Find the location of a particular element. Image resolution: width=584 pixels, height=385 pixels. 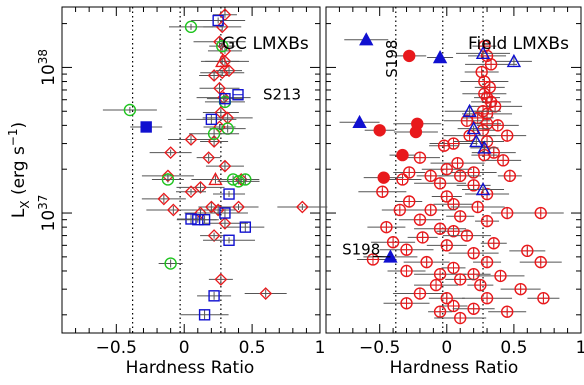

y-axis-label: LX (erg s−1) is located at coordinates (19, 170).